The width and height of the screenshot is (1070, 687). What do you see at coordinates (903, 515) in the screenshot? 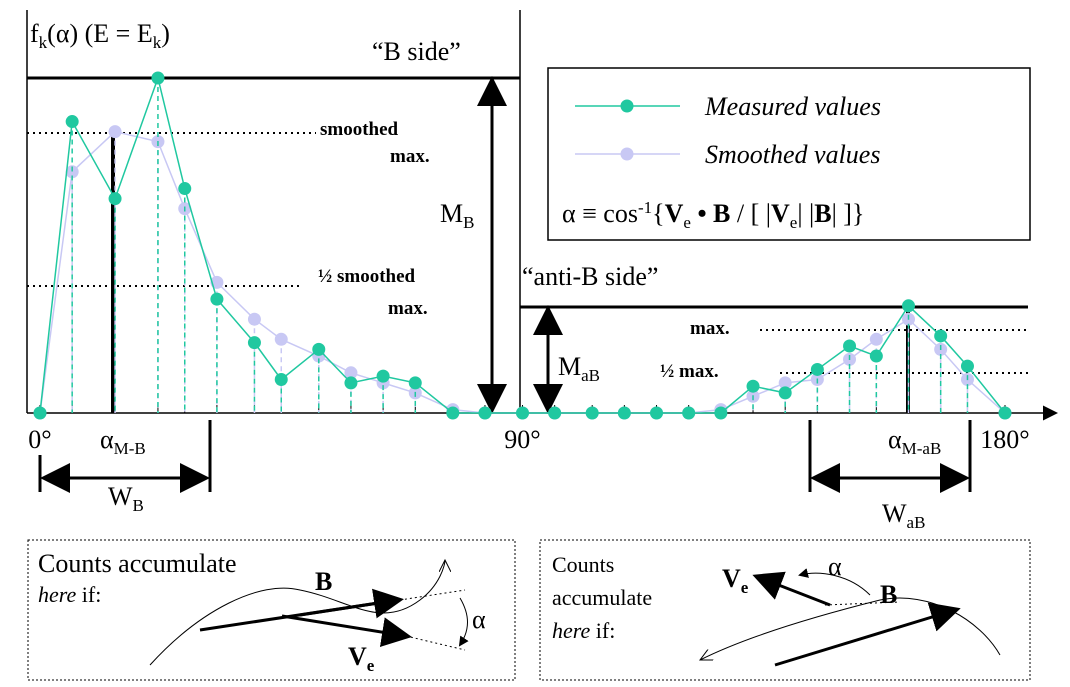
I see `annotation: WaB` at bounding box center [903, 515].